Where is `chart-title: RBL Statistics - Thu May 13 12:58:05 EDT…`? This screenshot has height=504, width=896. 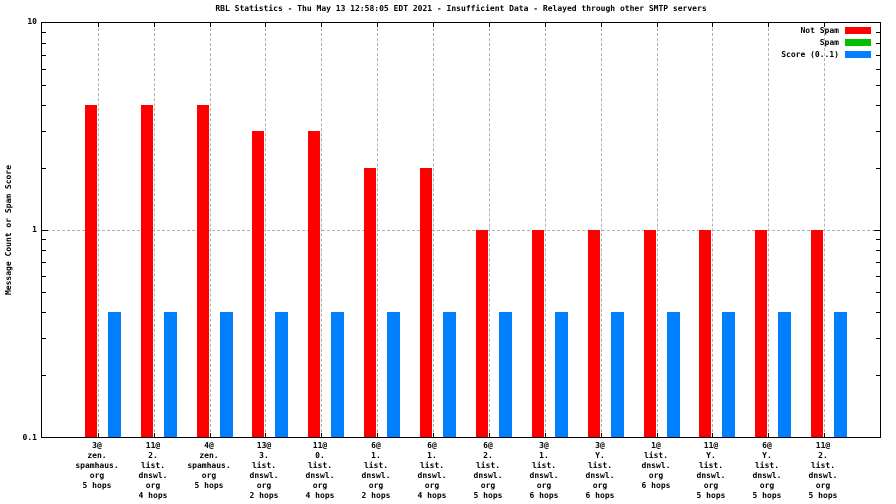
chart-title: RBL Statistics - Thu May 13 12:58:05 EDT… is located at coordinates (461, 8).